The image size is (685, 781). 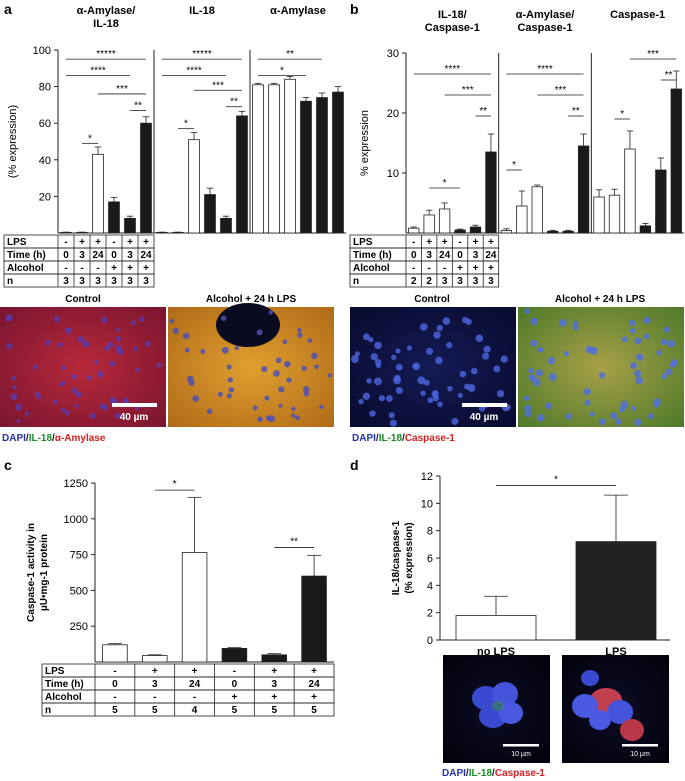 What do you see at coordinates (391, 438) in the screenshot?
I see `legend-il18: IL-18` at bounding box center [391, 438].